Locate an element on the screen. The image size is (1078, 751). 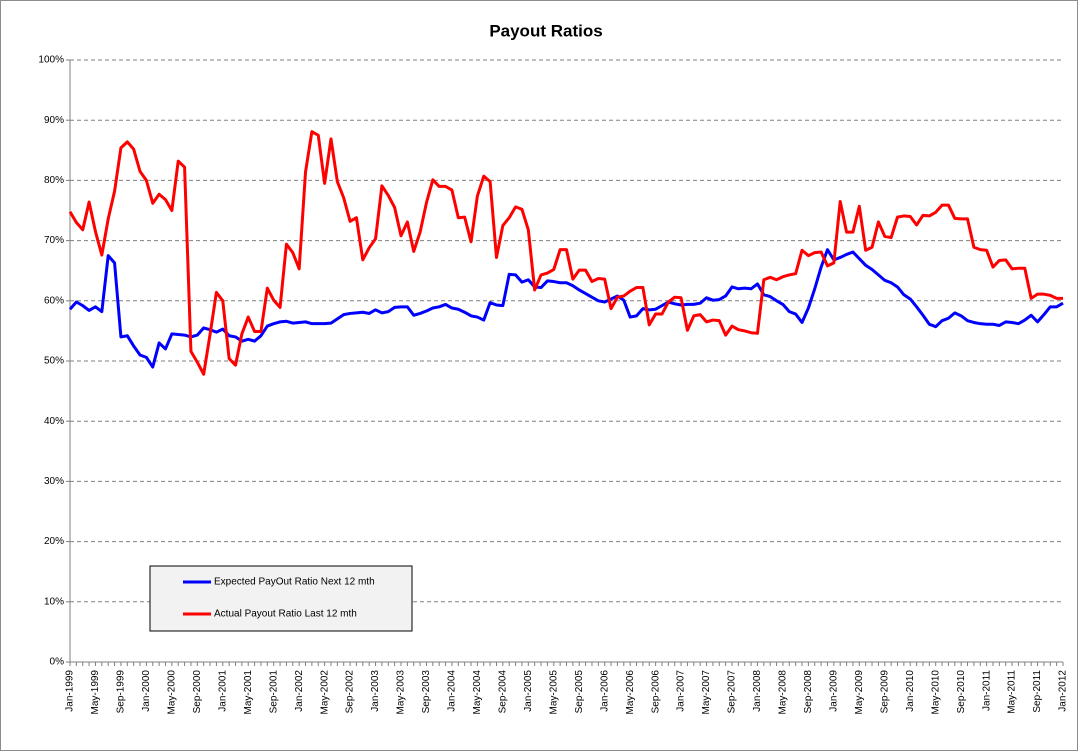
x-tick-label: Sep-2002 is located at coordinates (350, 692).